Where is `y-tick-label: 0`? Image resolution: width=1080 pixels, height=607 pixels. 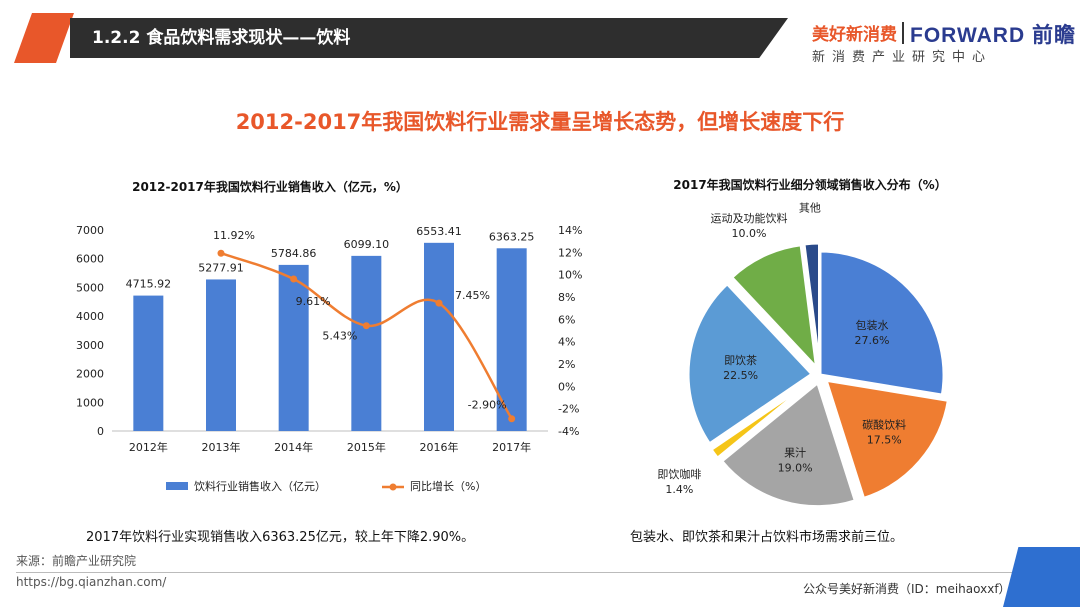
y-tick-label: 0 is located at coordinates (100, 431).